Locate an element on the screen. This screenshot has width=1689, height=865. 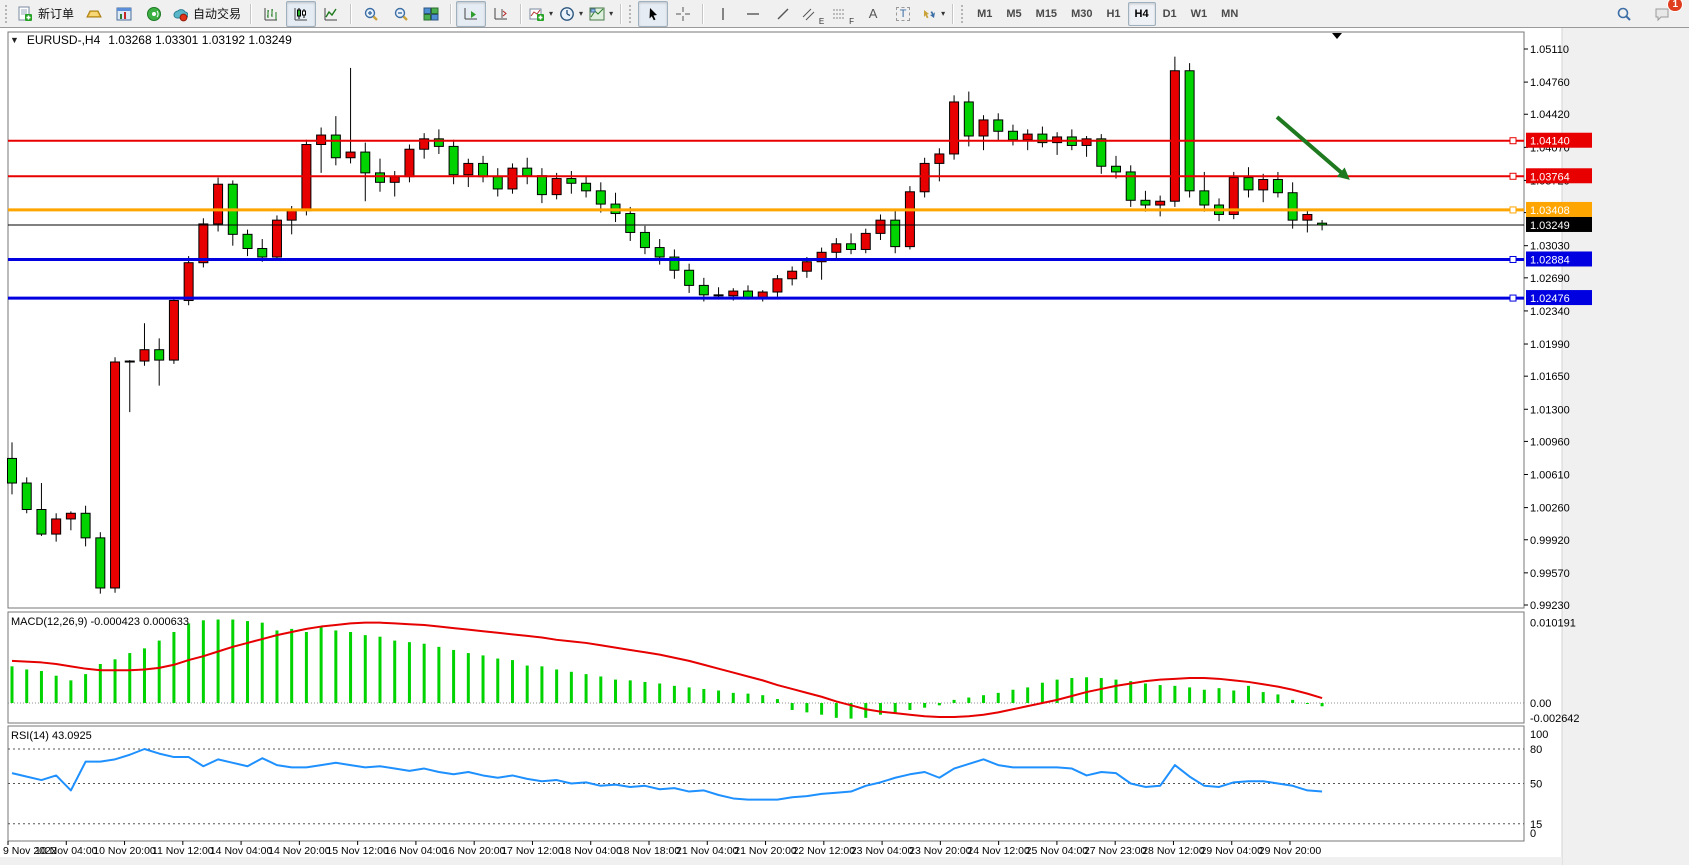
horizontal-line-tool-button is located at coordinates (753, 14).